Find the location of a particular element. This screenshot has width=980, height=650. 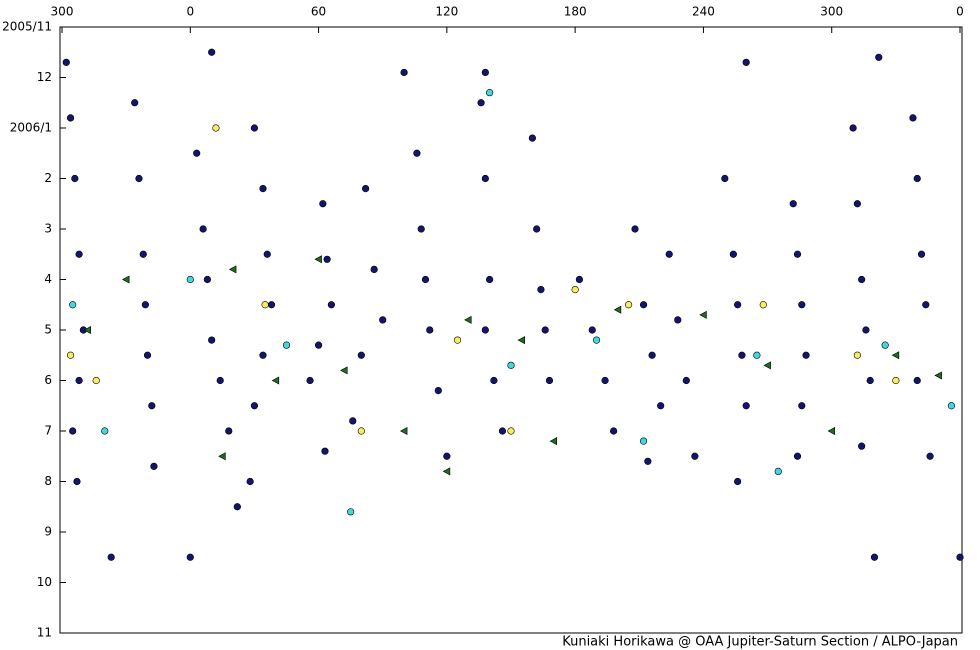

y-tick-label: 7 is located at coordinates (48, 431).